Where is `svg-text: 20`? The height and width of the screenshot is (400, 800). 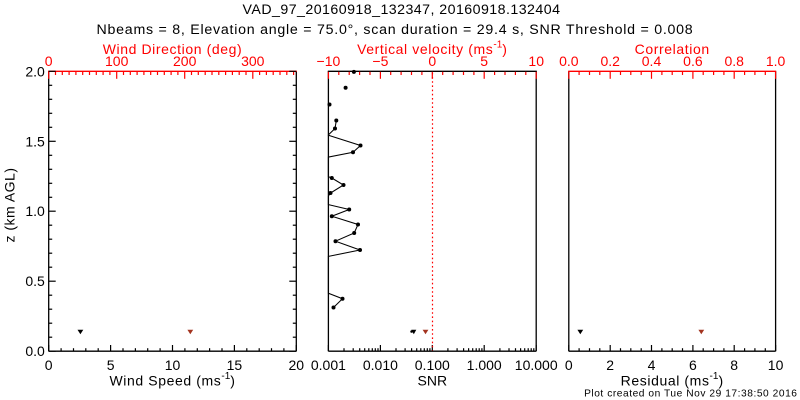
svg-text: 20 is located at coordinates (297, 365).